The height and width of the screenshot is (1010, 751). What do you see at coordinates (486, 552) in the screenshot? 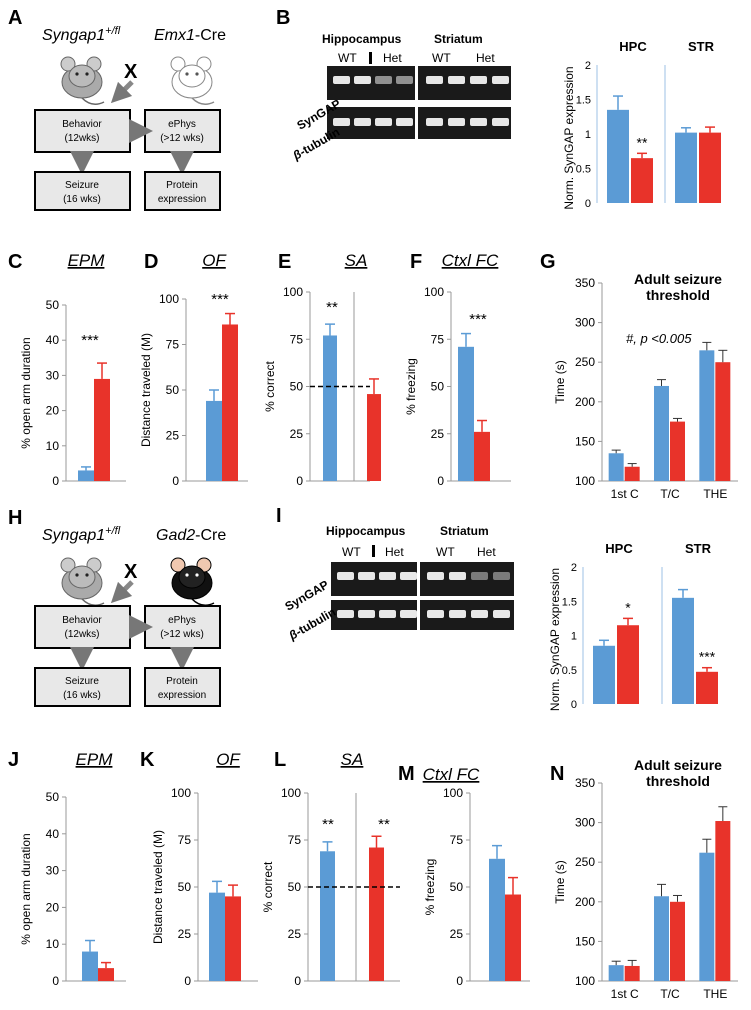
I see `blot-label-het-4: Het` at bounding box center [486, 552].